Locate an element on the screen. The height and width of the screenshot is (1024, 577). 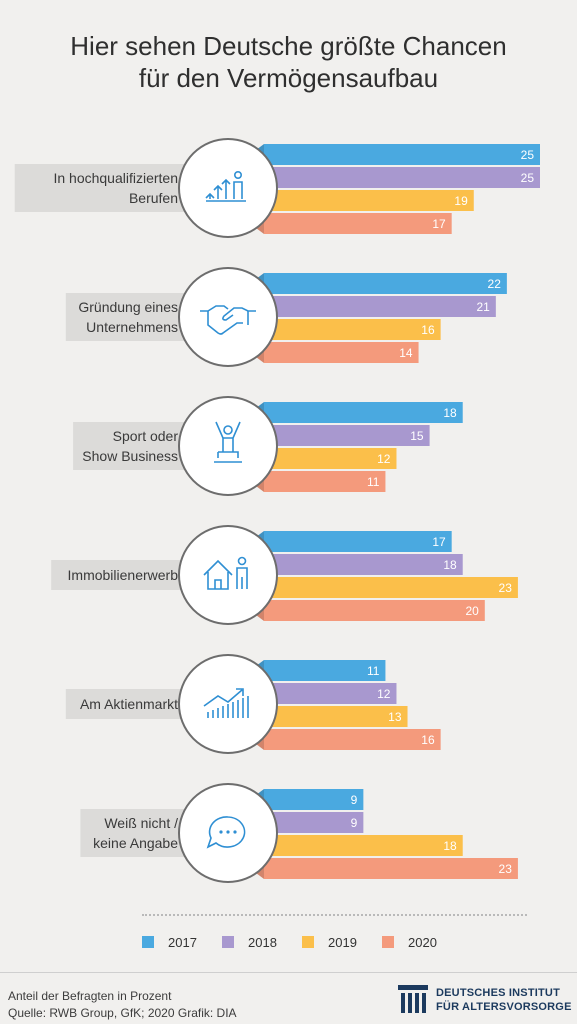
category-label: Weiß nicht / is located at coordinates (141, 823).